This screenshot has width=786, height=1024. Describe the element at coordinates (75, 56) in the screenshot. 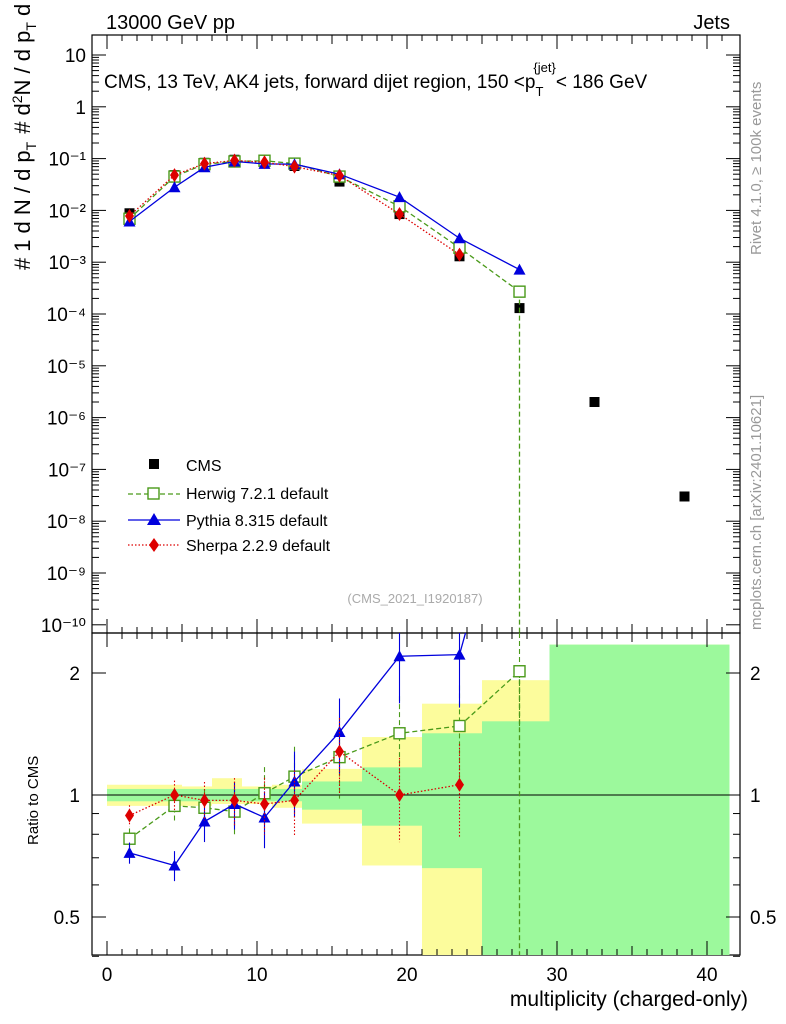

I see `y-tick-label: 10` at that location.